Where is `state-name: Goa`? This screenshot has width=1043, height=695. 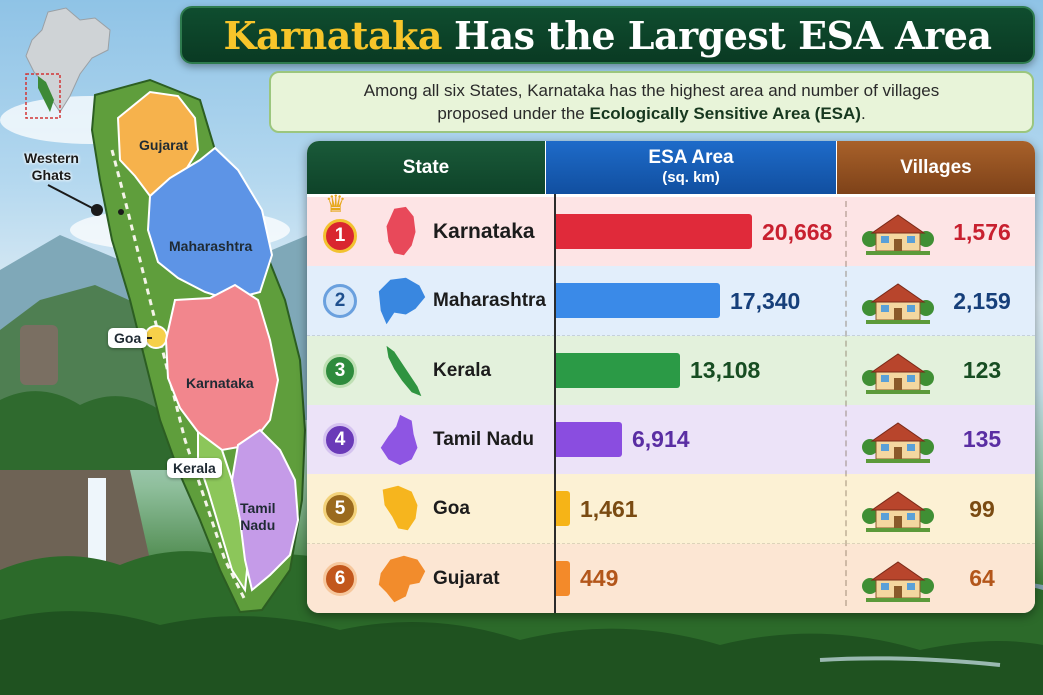 state-name: Goa is located at coordinates (451, 509).